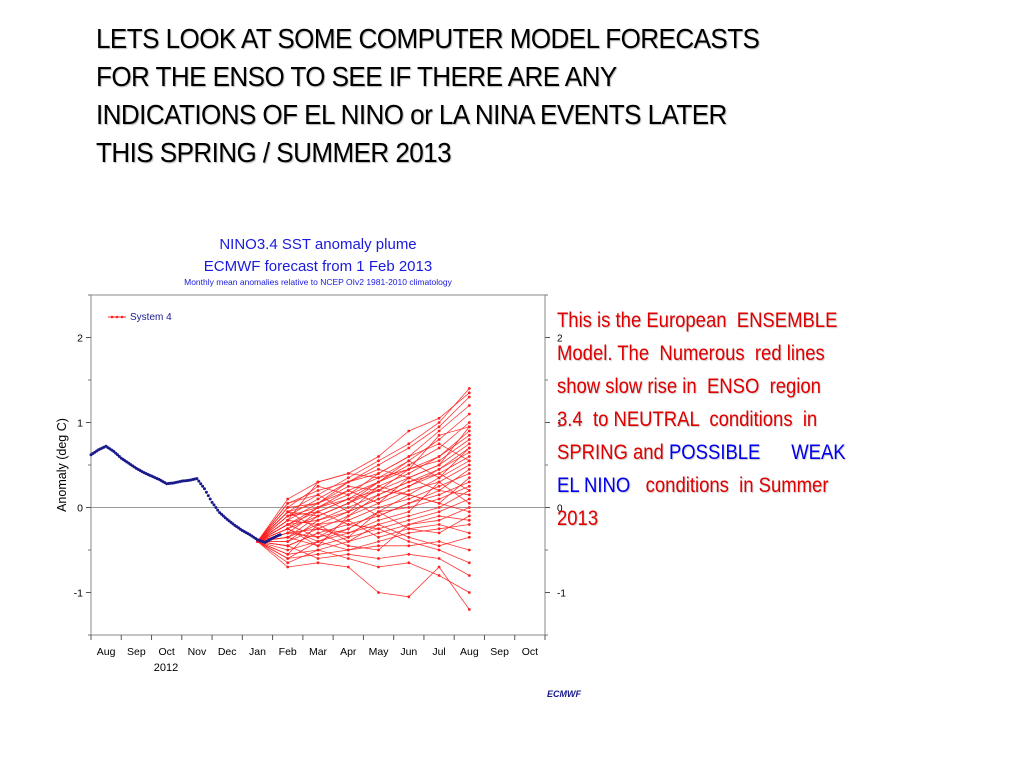  I want to click on description-line: 3.4 to NEUTRAL conditions in, so click(687, 419).